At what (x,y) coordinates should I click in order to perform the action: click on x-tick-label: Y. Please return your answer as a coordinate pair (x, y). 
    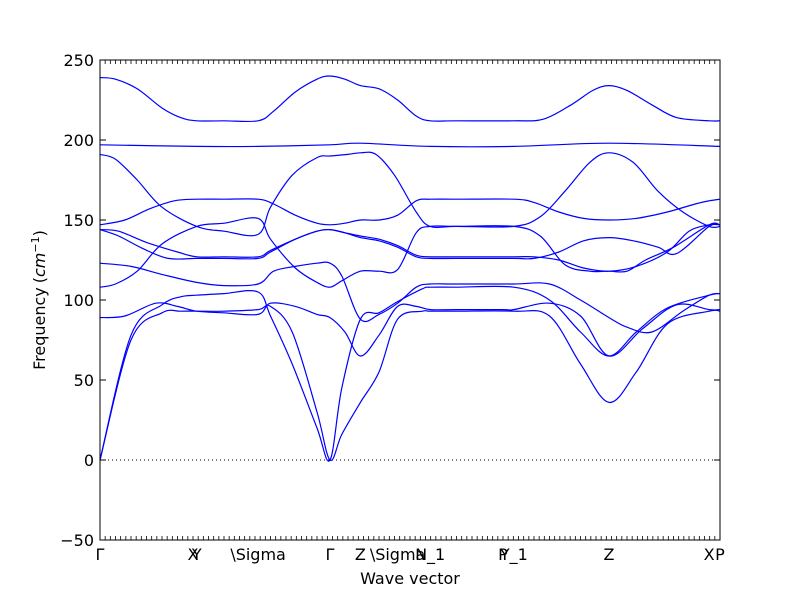
    Looking at the image, I should click on (196, 554).